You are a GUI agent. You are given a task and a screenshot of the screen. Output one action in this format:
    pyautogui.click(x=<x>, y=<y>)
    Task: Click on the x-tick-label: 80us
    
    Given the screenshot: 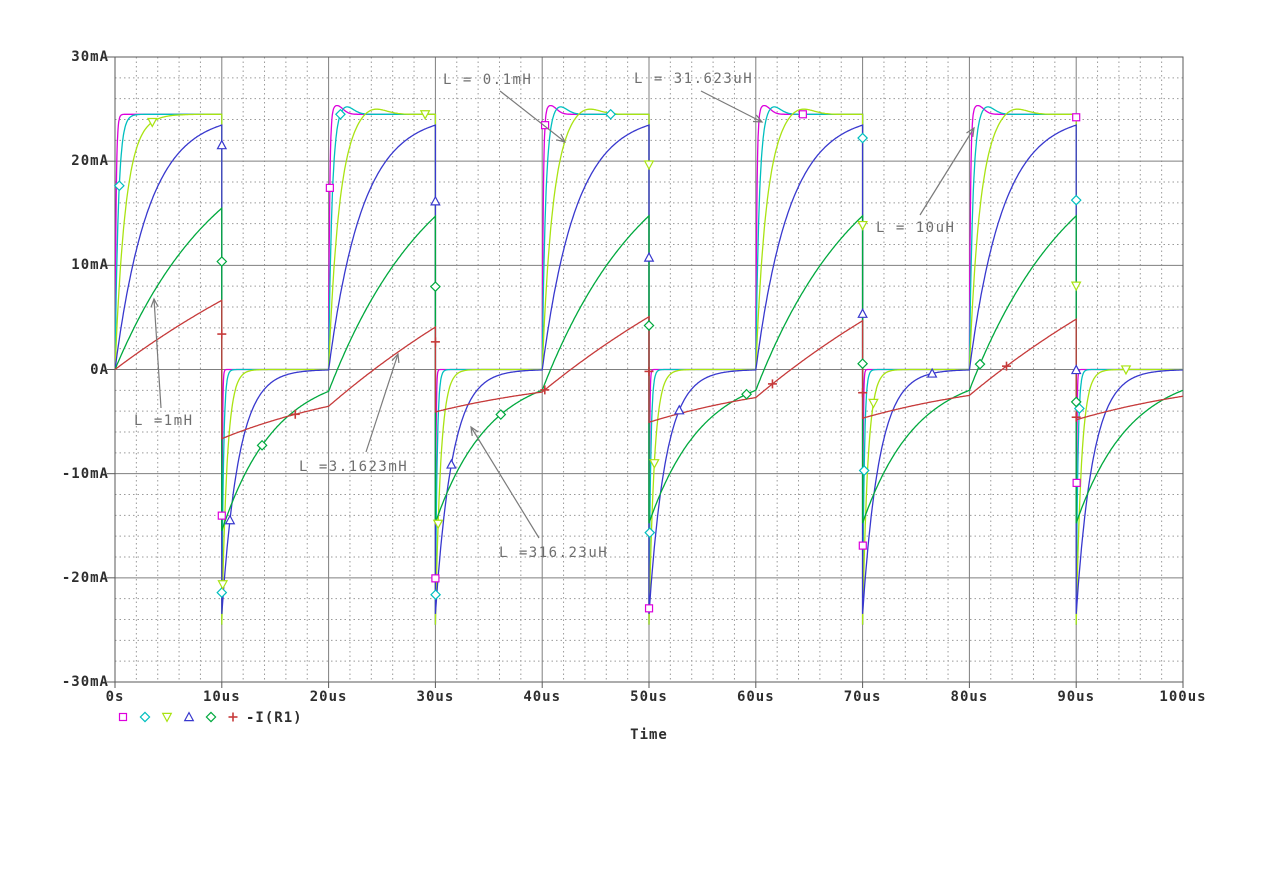 What is the action you would take?
    pyautogui.click(x=969, y=697)
    